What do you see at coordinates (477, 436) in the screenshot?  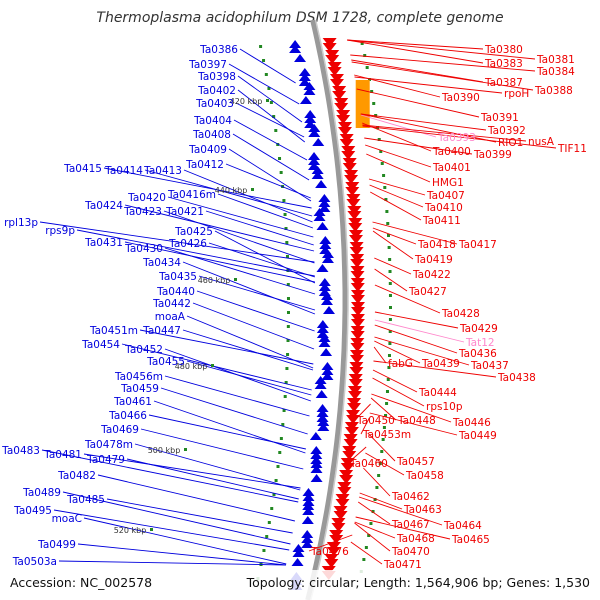 I see `reverse-gene-label: Ta0449` at bounding box center [477, 436].